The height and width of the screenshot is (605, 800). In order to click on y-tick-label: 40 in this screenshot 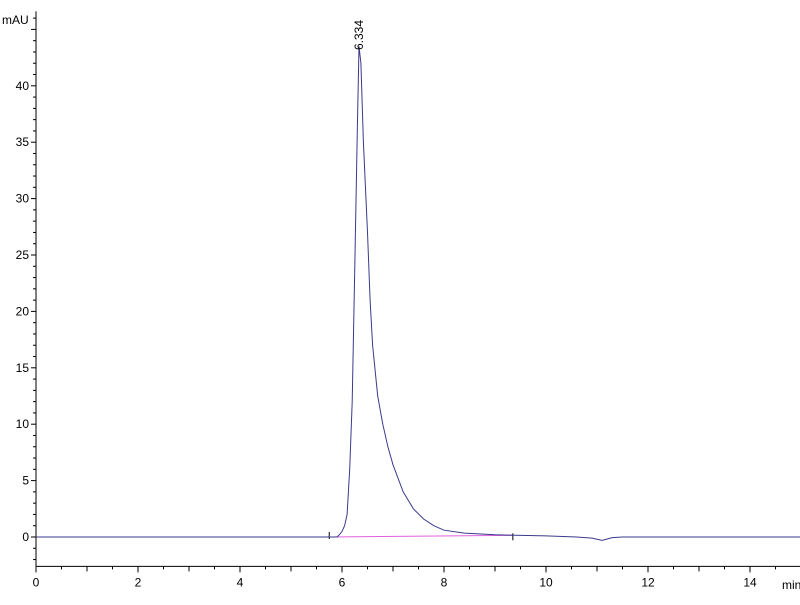, I will do `click(23, 86)`.